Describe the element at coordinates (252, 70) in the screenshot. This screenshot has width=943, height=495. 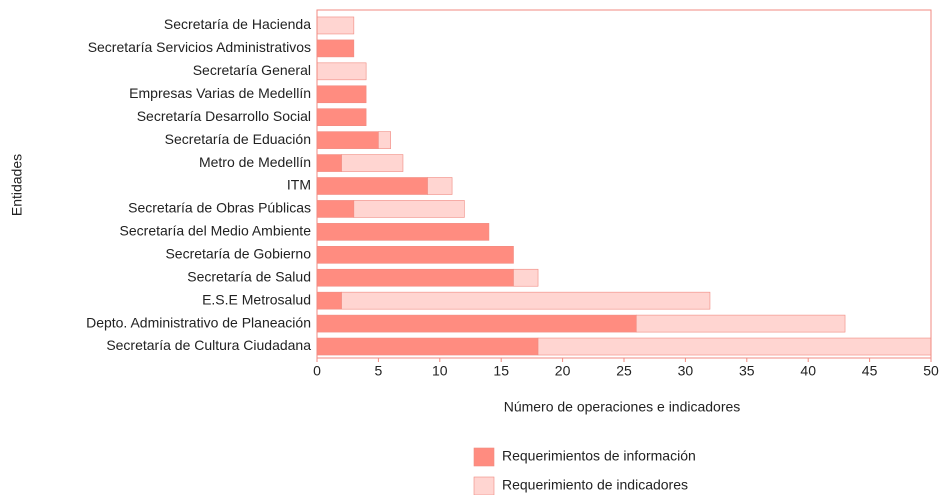
I see `y-tick-label: Secretaría General` at that location.